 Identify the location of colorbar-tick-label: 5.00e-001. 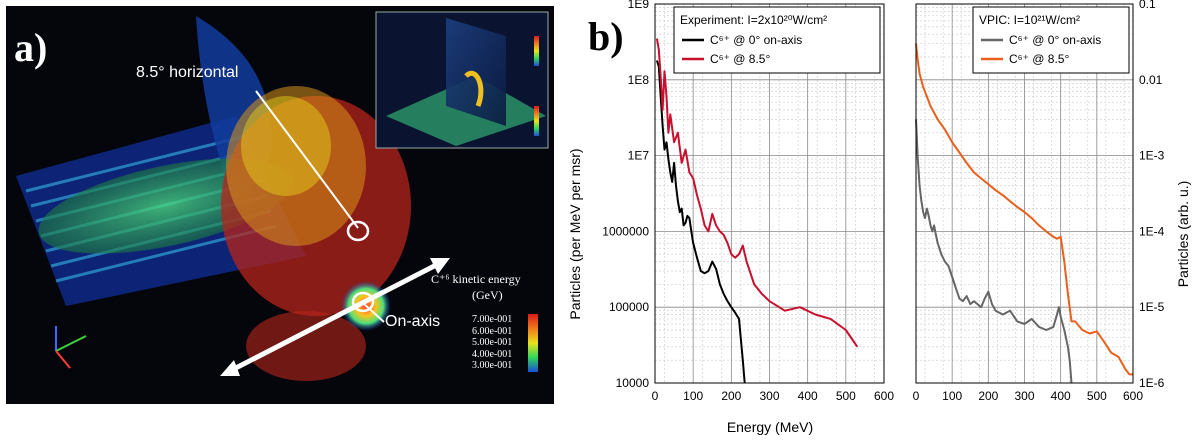
(492, 343).